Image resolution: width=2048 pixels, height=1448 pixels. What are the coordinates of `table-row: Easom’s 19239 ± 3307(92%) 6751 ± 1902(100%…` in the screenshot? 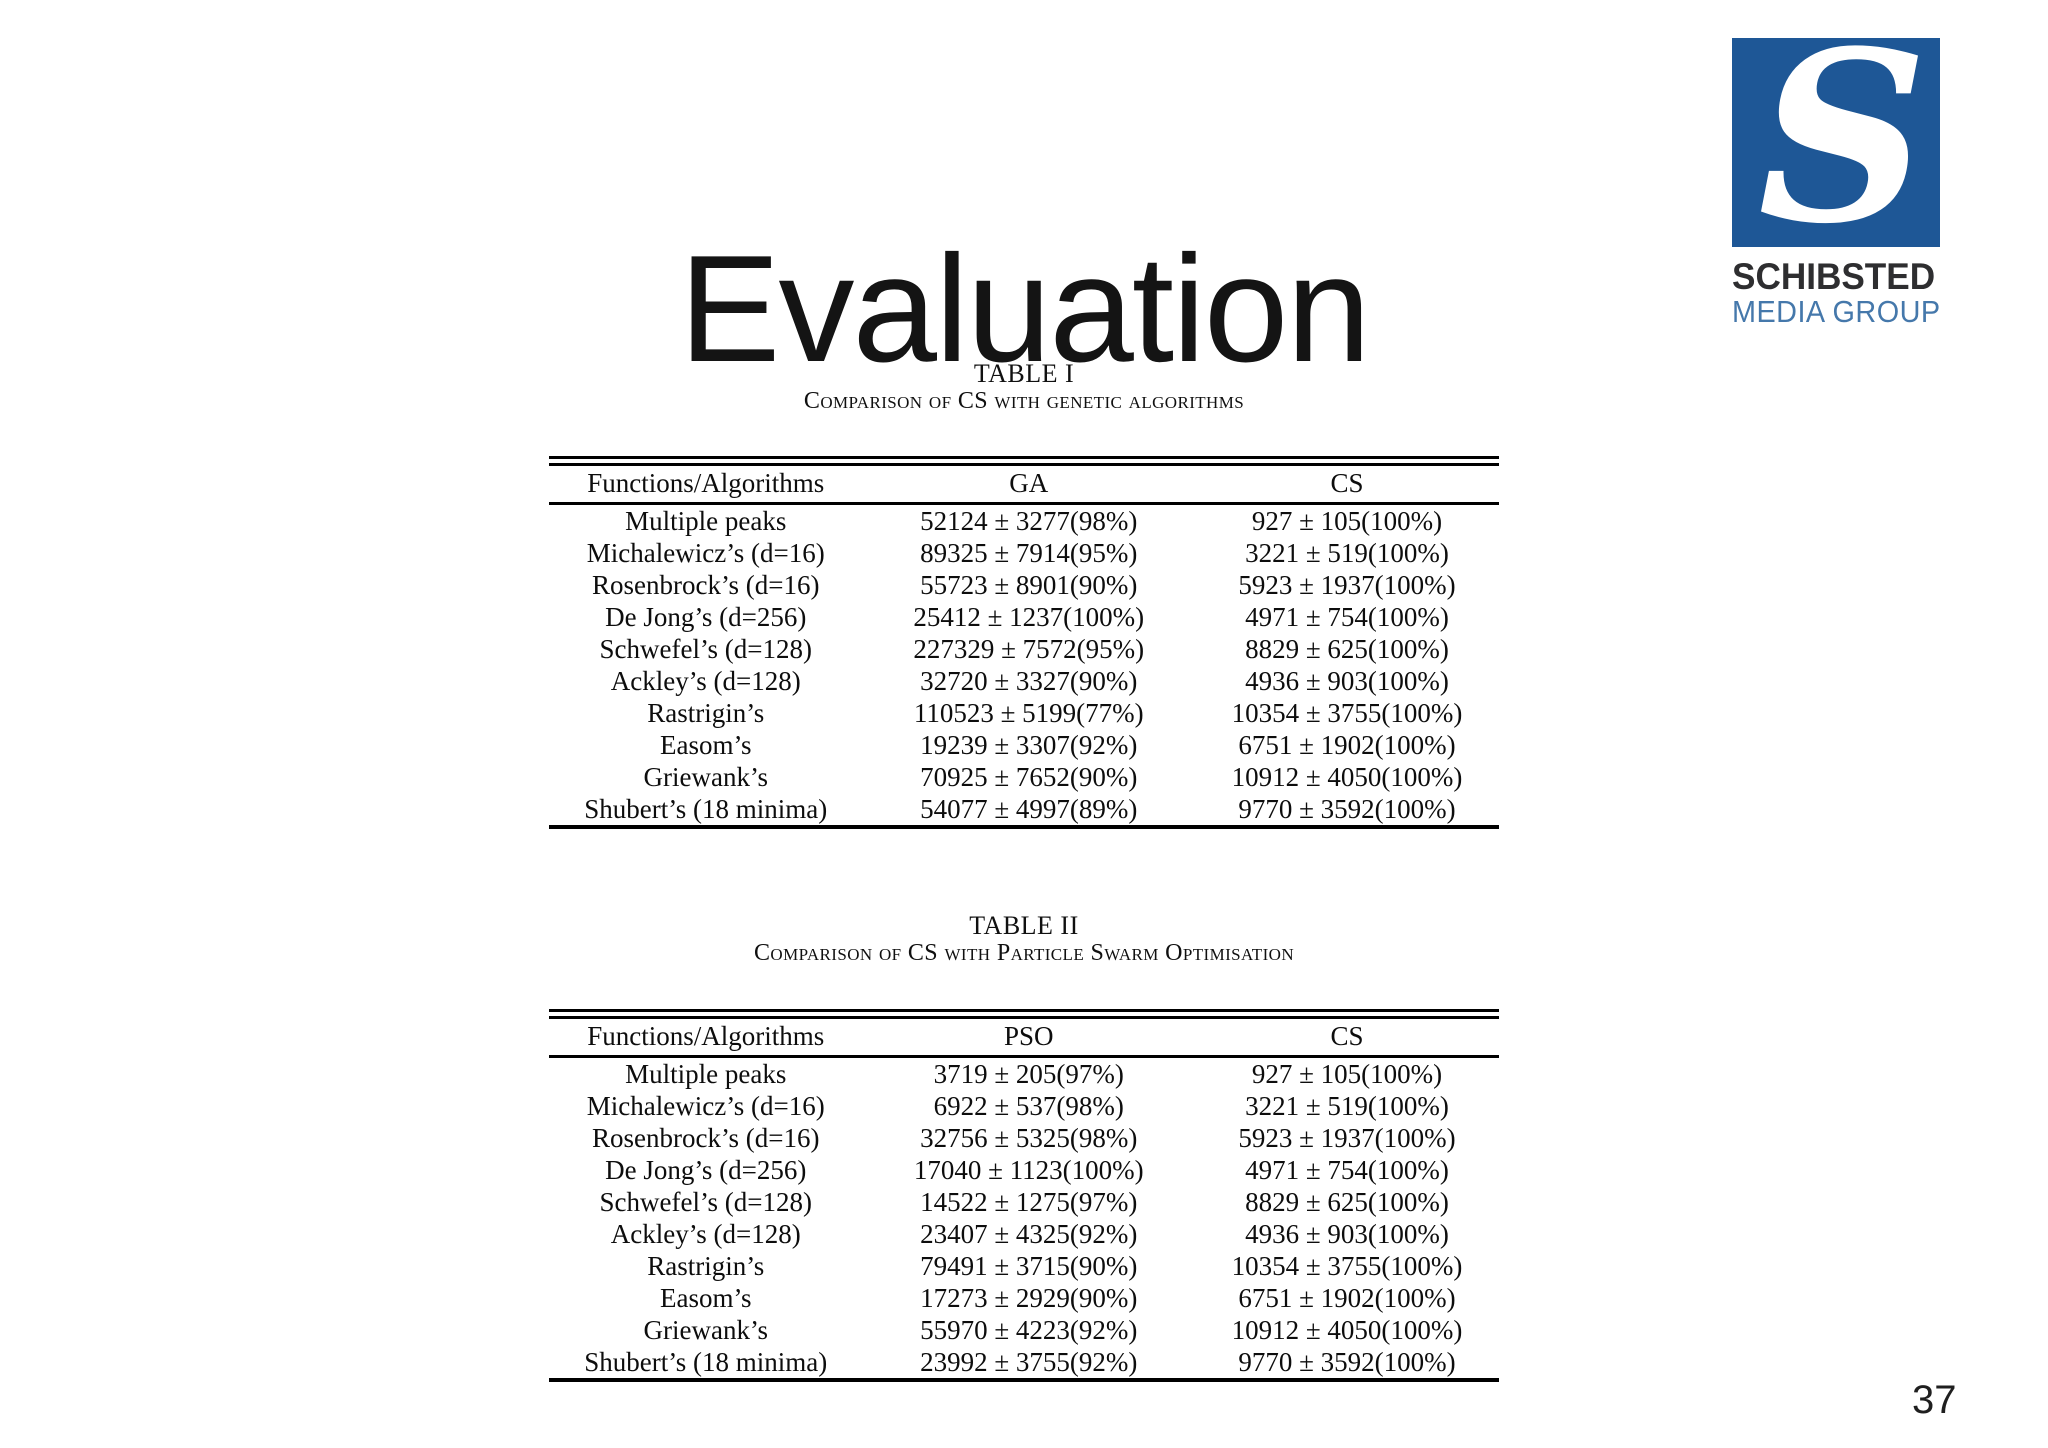 It's located at (1024, 745).